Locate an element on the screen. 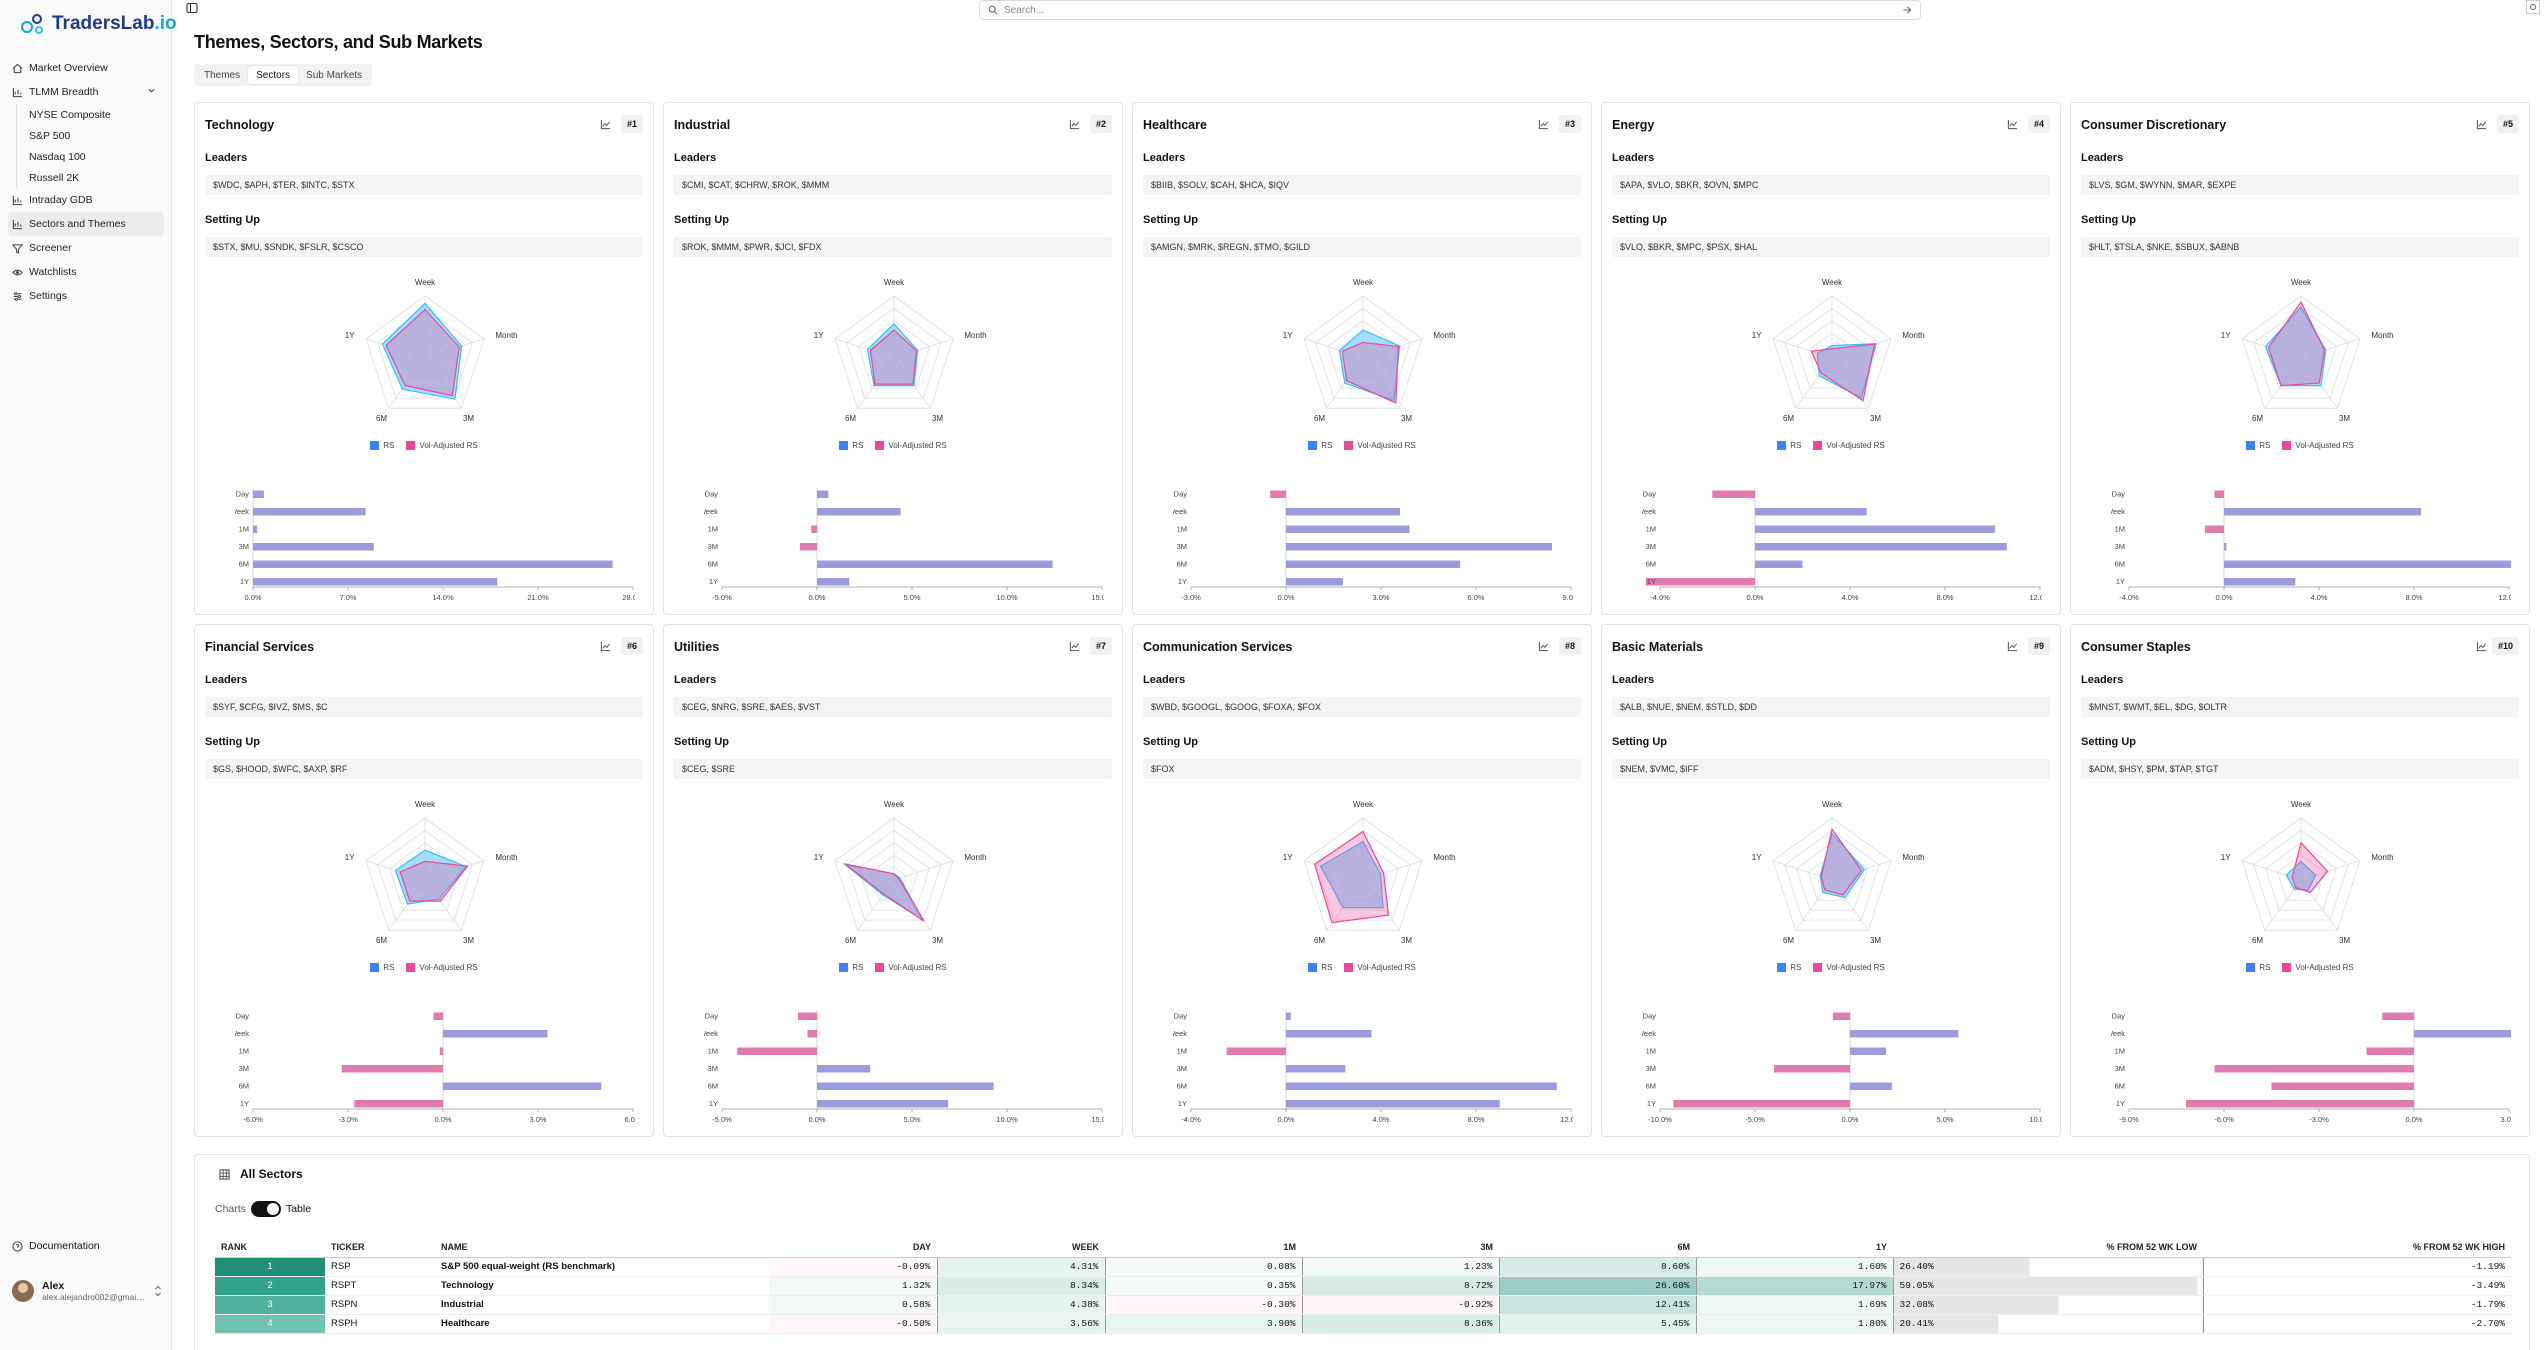 This screenshot has width=2544, height=1350. radar-axis-label: Week is located at coordinates (2301, 282).